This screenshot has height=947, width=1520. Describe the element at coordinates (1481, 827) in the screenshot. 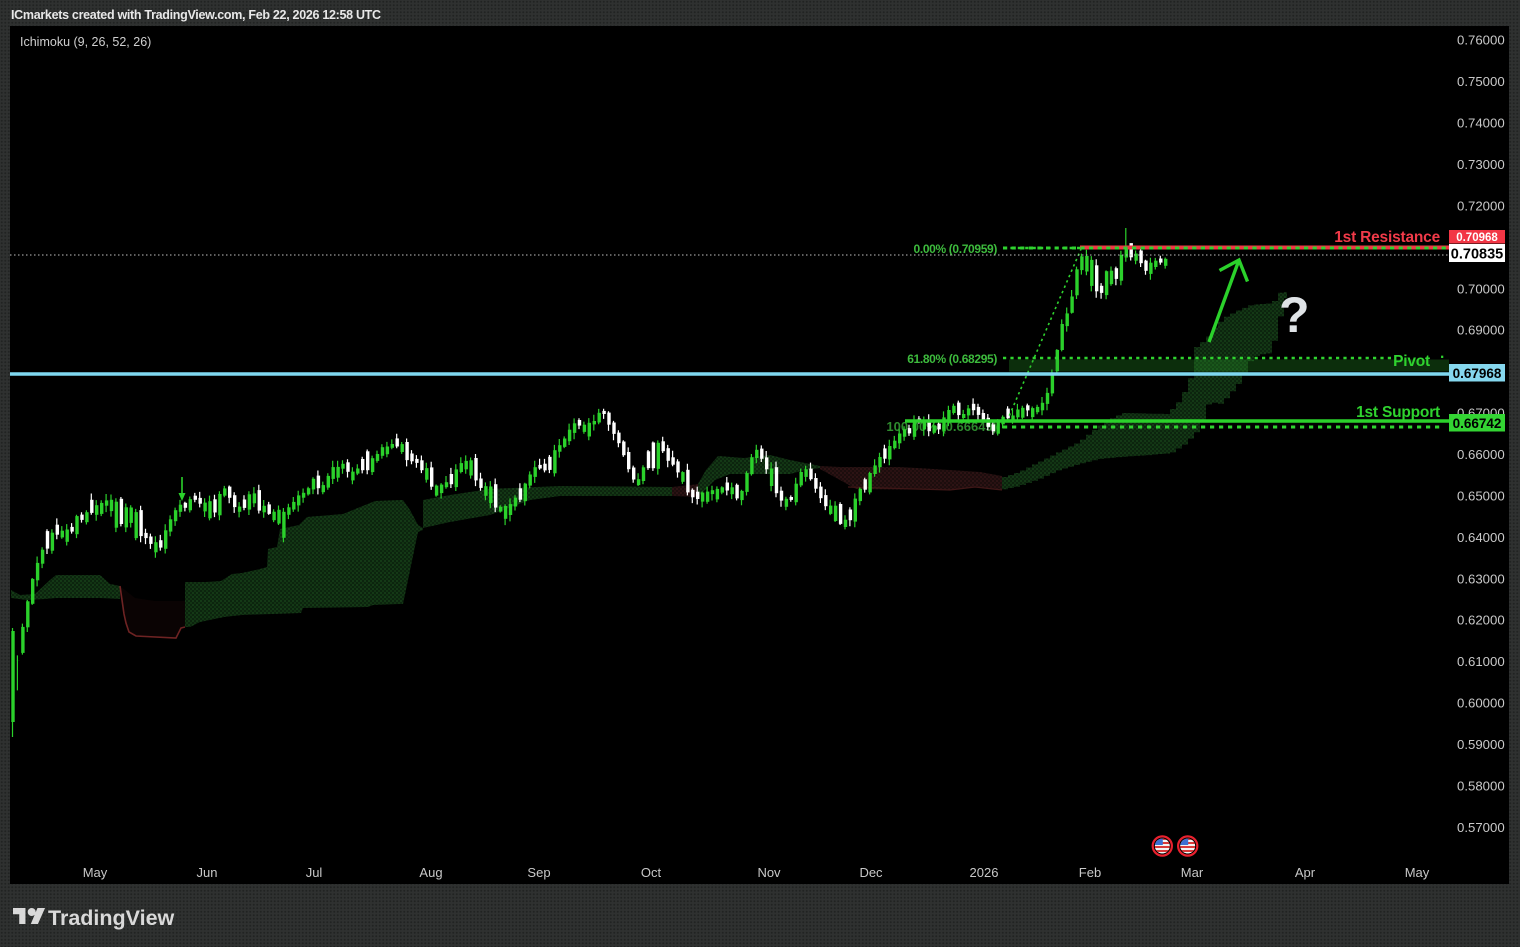

I see `svg-text: 0.57000` at that location.